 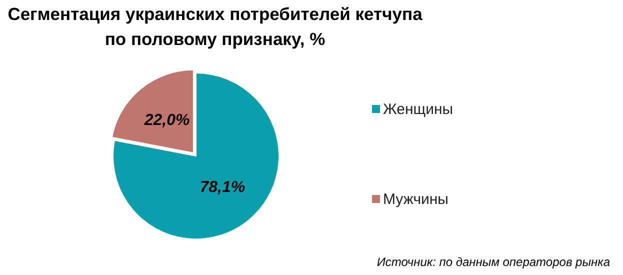 What do you see at coordinates (215, 26) in the screenshot?
I see `chart-title: Сегментация украинских потребителей кетчупа по половому признаку, %` at bounding box center [215, 26].